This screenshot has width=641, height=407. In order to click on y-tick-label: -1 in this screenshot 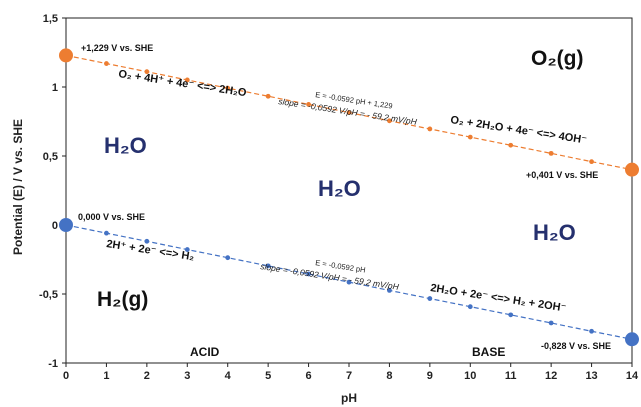, I will do `click(53, 364)`.